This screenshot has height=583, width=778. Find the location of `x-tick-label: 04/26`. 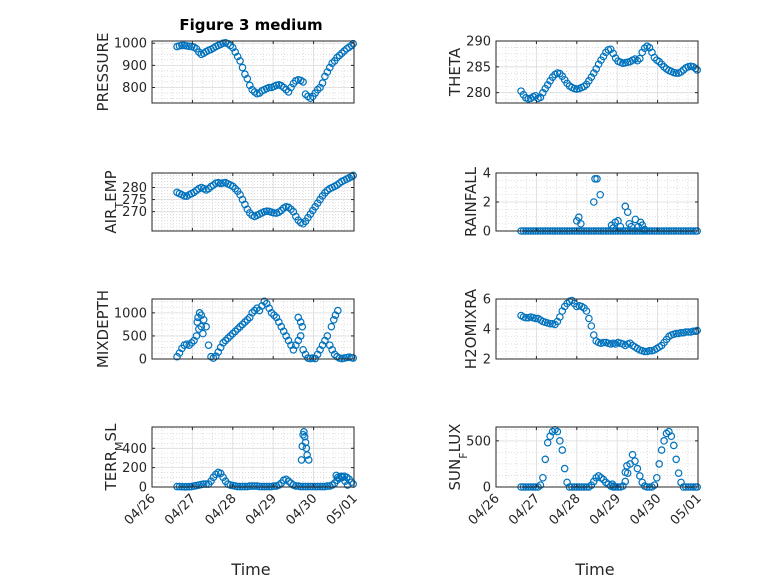

x-tick-label: 04/26 is located at coordinates (484, 509).